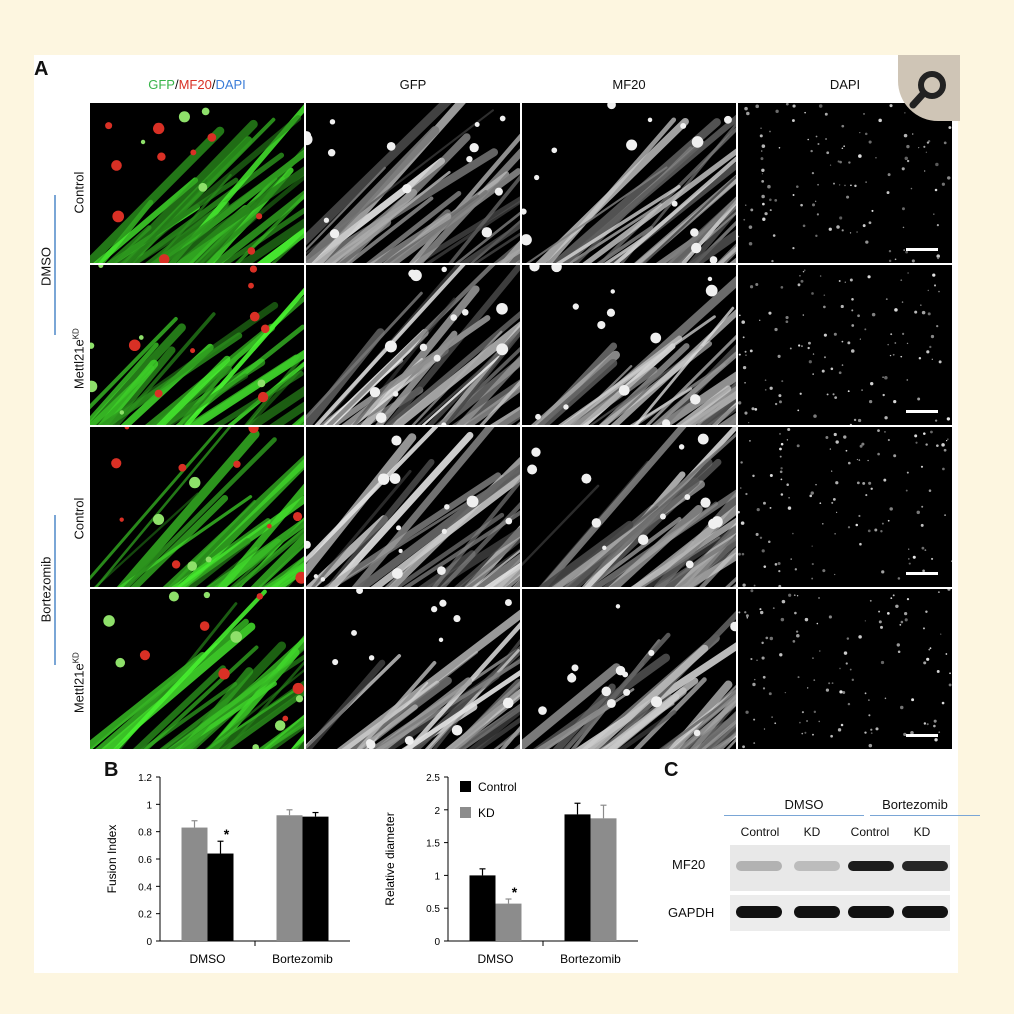  What do you see at coordinates (925, 815) in the screenshot?
I see `blot-bortezomib-line` at bounding box center [925, 815].